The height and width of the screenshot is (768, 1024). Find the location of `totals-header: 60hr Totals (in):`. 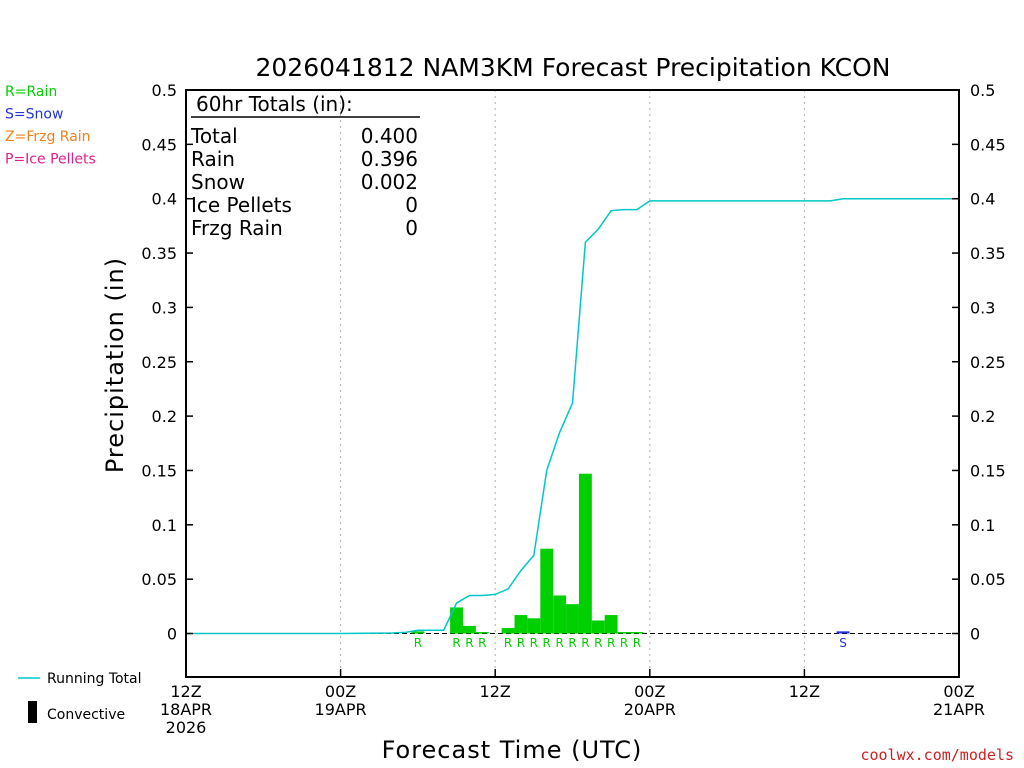

totals-header: 60hr Totals (in): is located at coordinates (274, 104).